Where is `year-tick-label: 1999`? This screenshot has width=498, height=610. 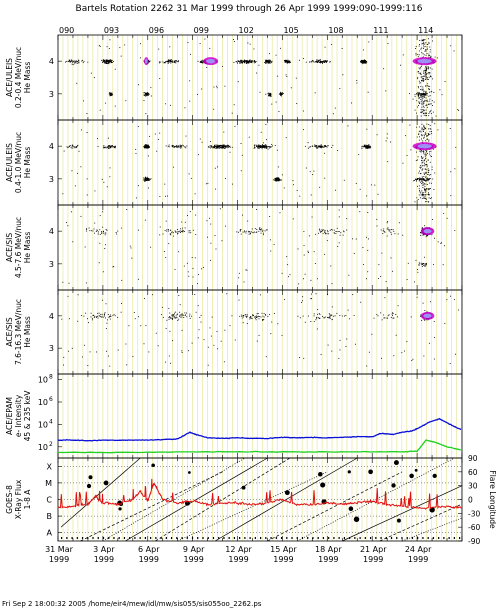
year-tick-label: 1999 is located at coordinates (149, 559).